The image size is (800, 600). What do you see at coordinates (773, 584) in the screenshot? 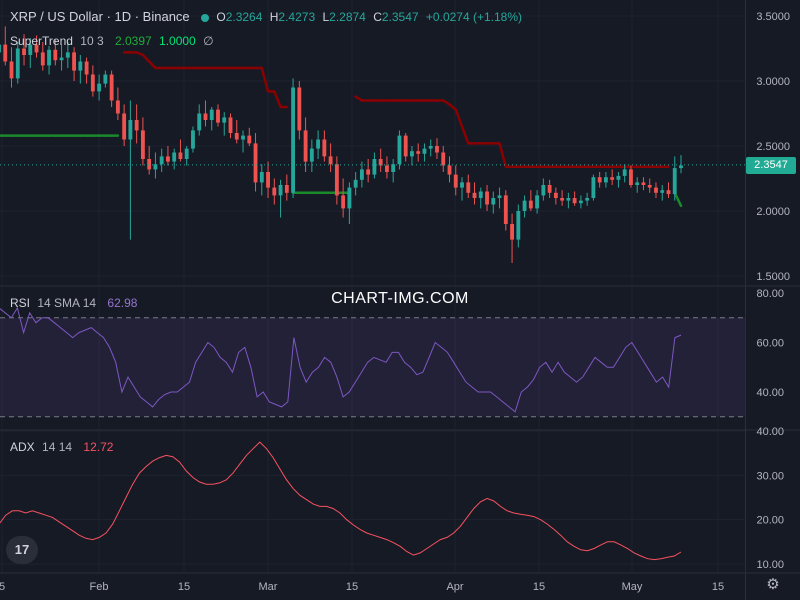
I see `gear-icon: ⚙` at bounding box center [773, 584].